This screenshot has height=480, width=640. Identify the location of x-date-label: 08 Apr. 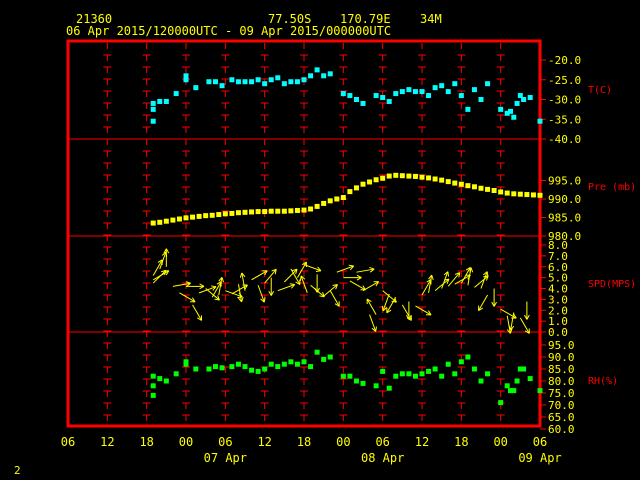
(382, 458).